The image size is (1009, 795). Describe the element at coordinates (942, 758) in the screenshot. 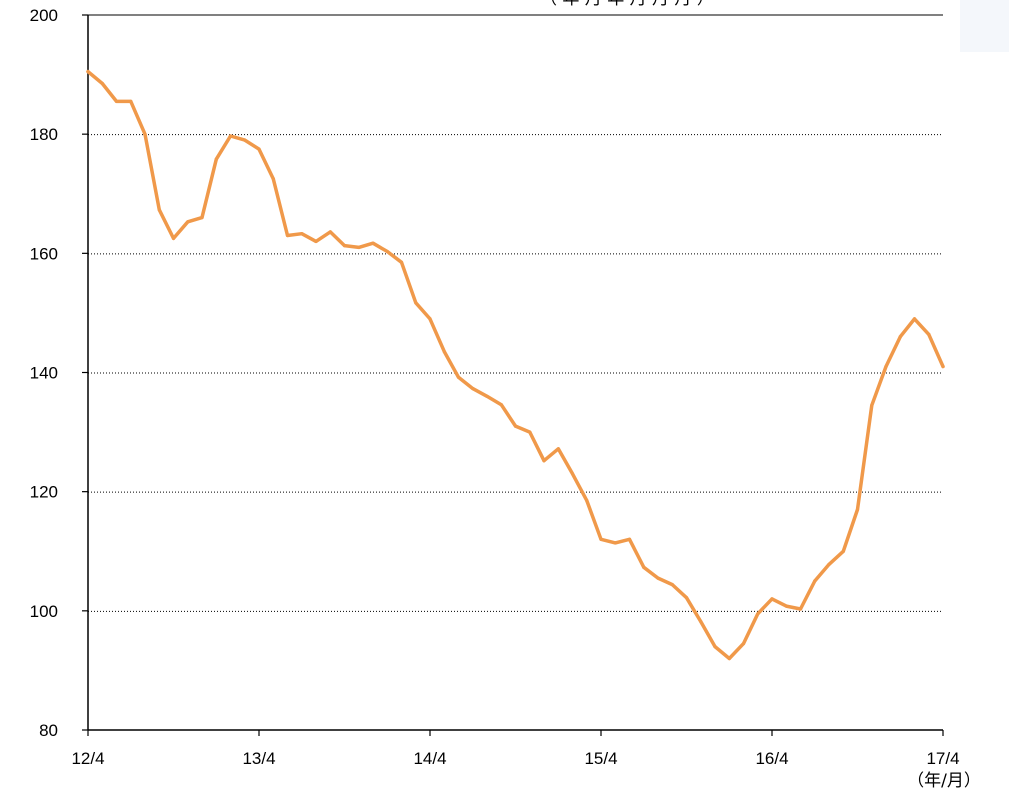

I see `x-tick-label-5: 17/4` at that location.